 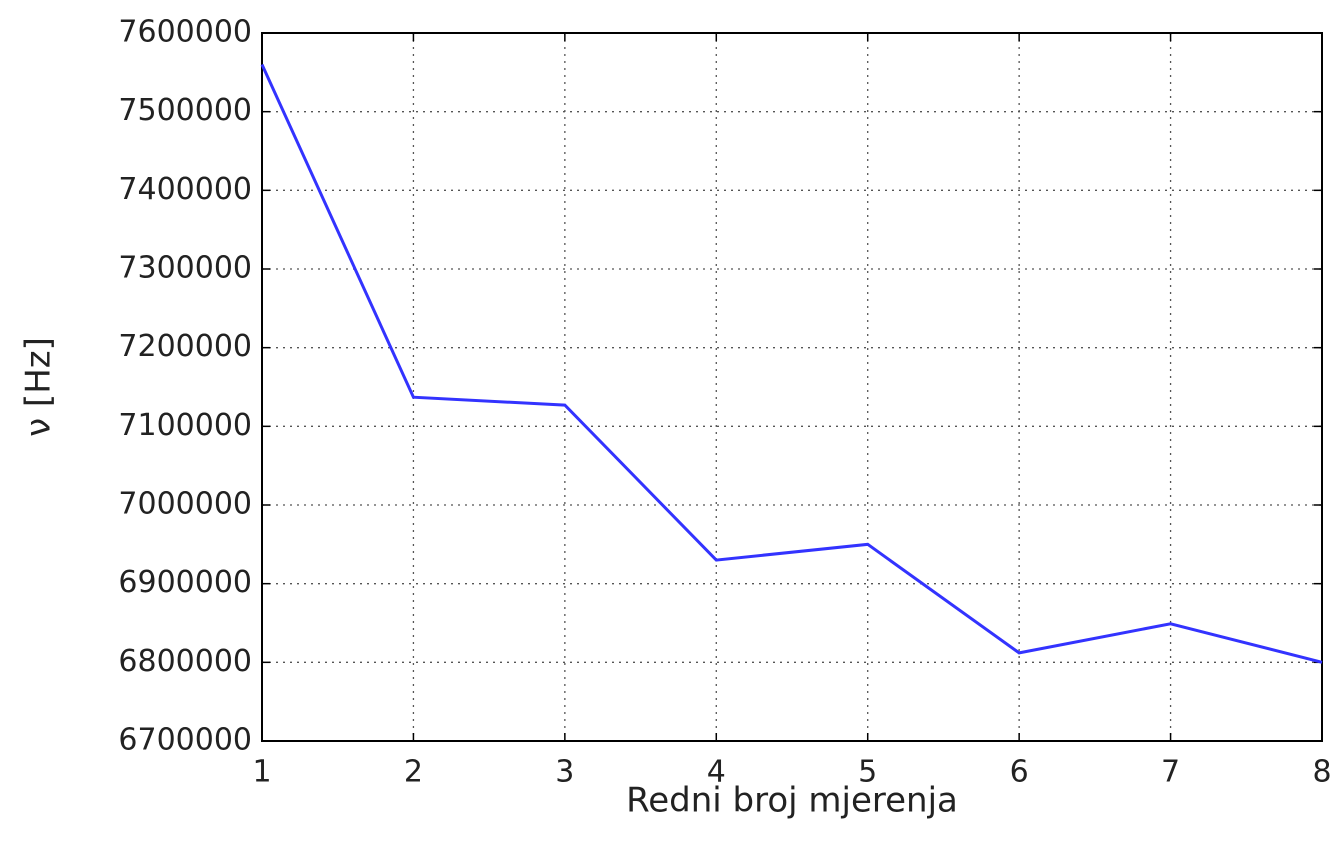 What do you see at coordinates (1321, 772) in the screenshot?
I see `x-tick-label: 8` at bounding box center [1321, 772].